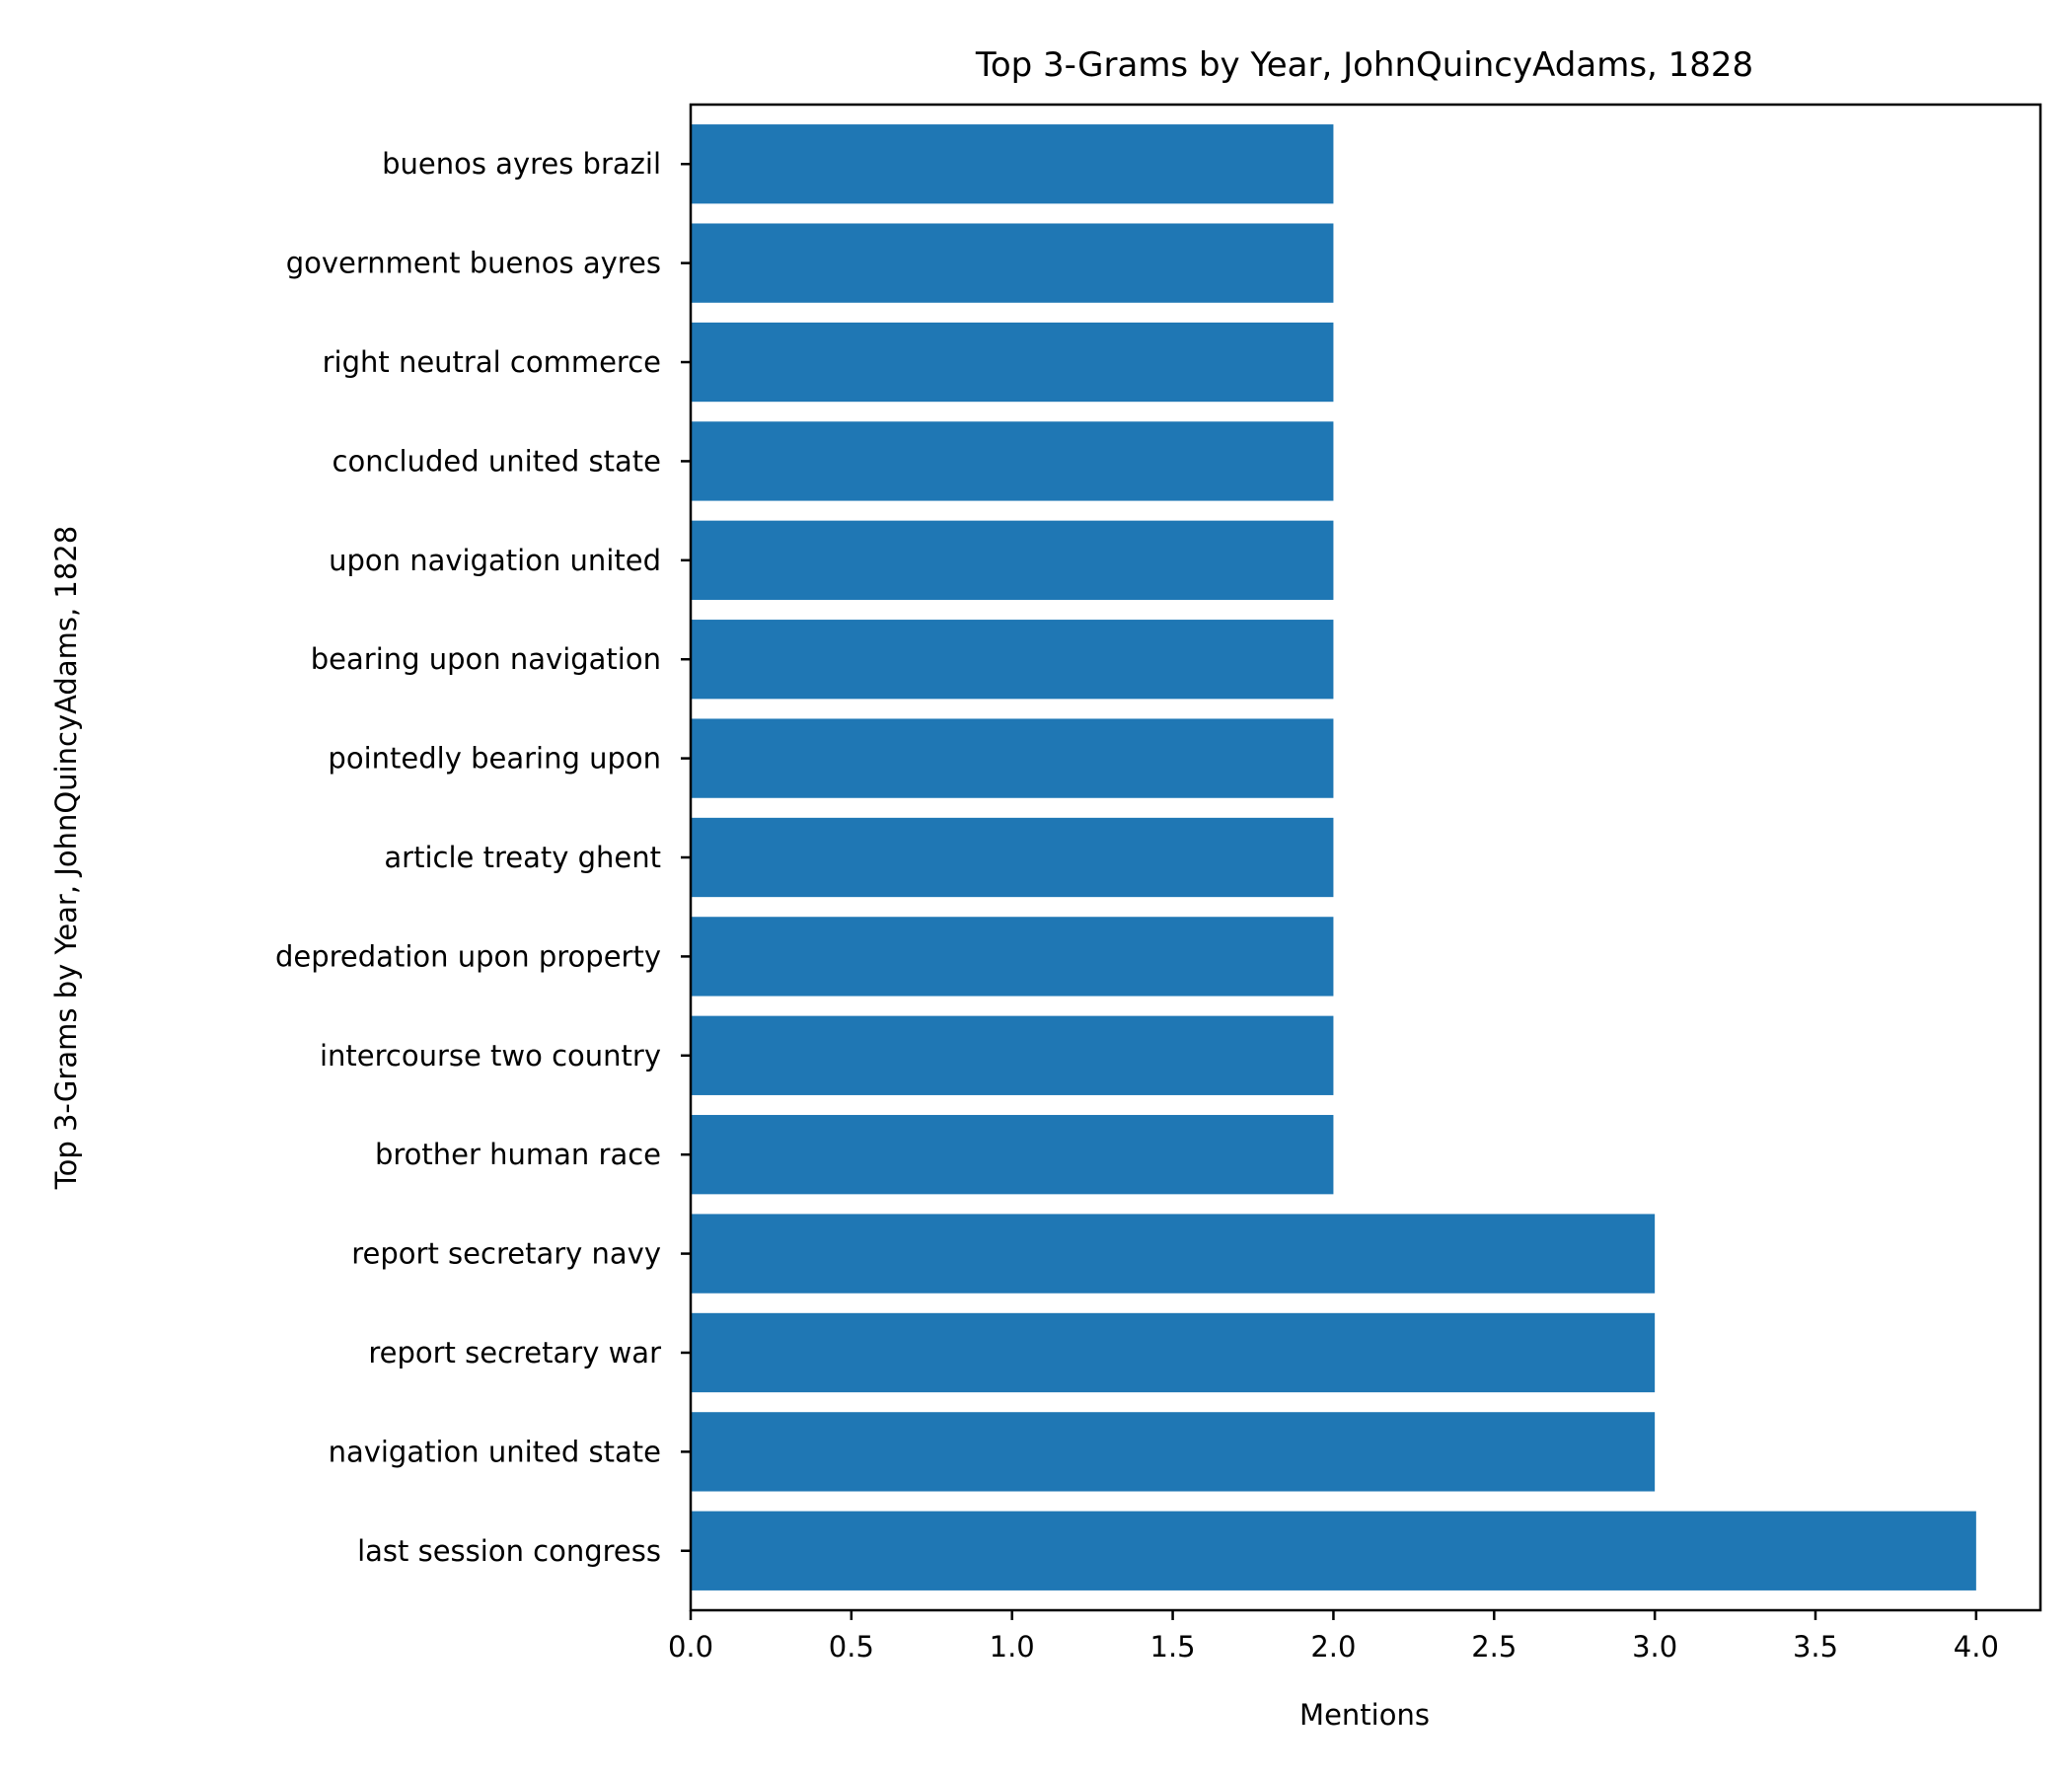 The width and height of the screenshot is (2072, 1776). I want to click on y-tick-label: last session congress, so click(509, 1551).